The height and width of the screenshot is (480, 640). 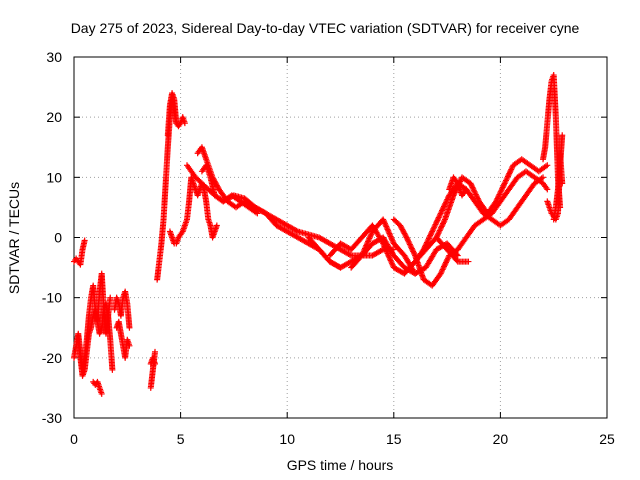 I want to click on x-tick-label: 15, so click(x=394, y=439).